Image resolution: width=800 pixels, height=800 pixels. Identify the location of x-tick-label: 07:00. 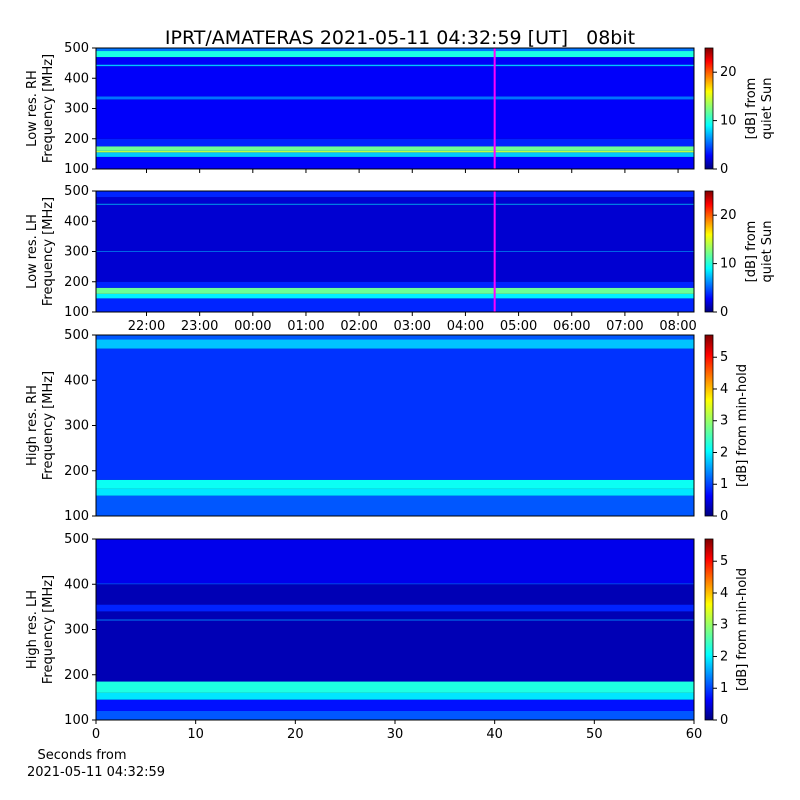
(624, 326).